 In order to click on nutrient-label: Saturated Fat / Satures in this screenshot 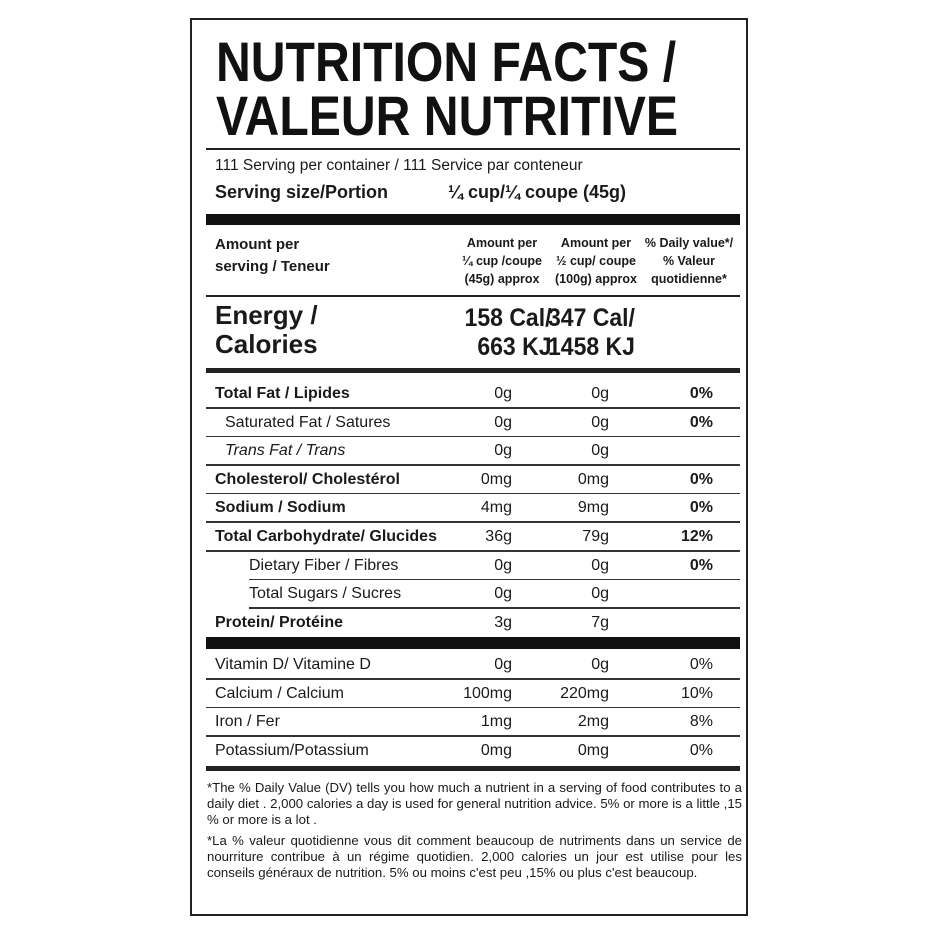, I will do `click(308, 422)`.